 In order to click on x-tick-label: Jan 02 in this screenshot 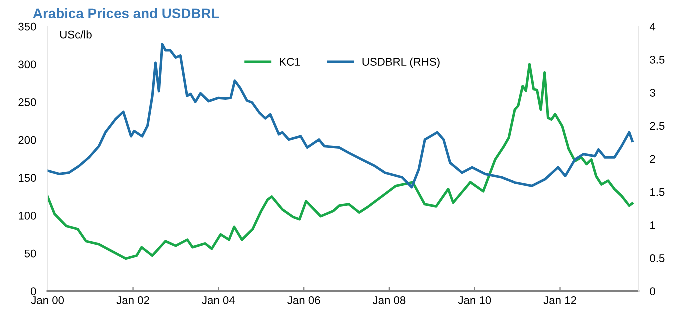, I will do `click(133, 300)`.